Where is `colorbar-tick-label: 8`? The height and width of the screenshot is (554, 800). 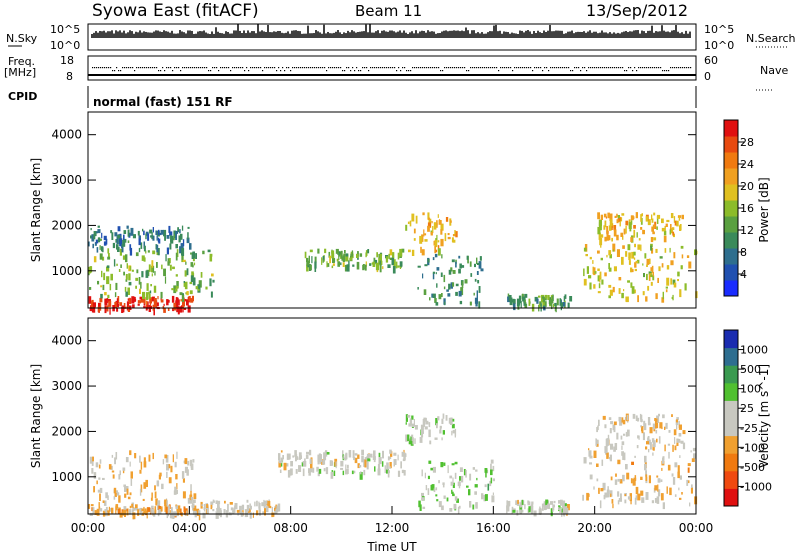
colorbar-tick-label: 8 is located at coordinates (743, 252).